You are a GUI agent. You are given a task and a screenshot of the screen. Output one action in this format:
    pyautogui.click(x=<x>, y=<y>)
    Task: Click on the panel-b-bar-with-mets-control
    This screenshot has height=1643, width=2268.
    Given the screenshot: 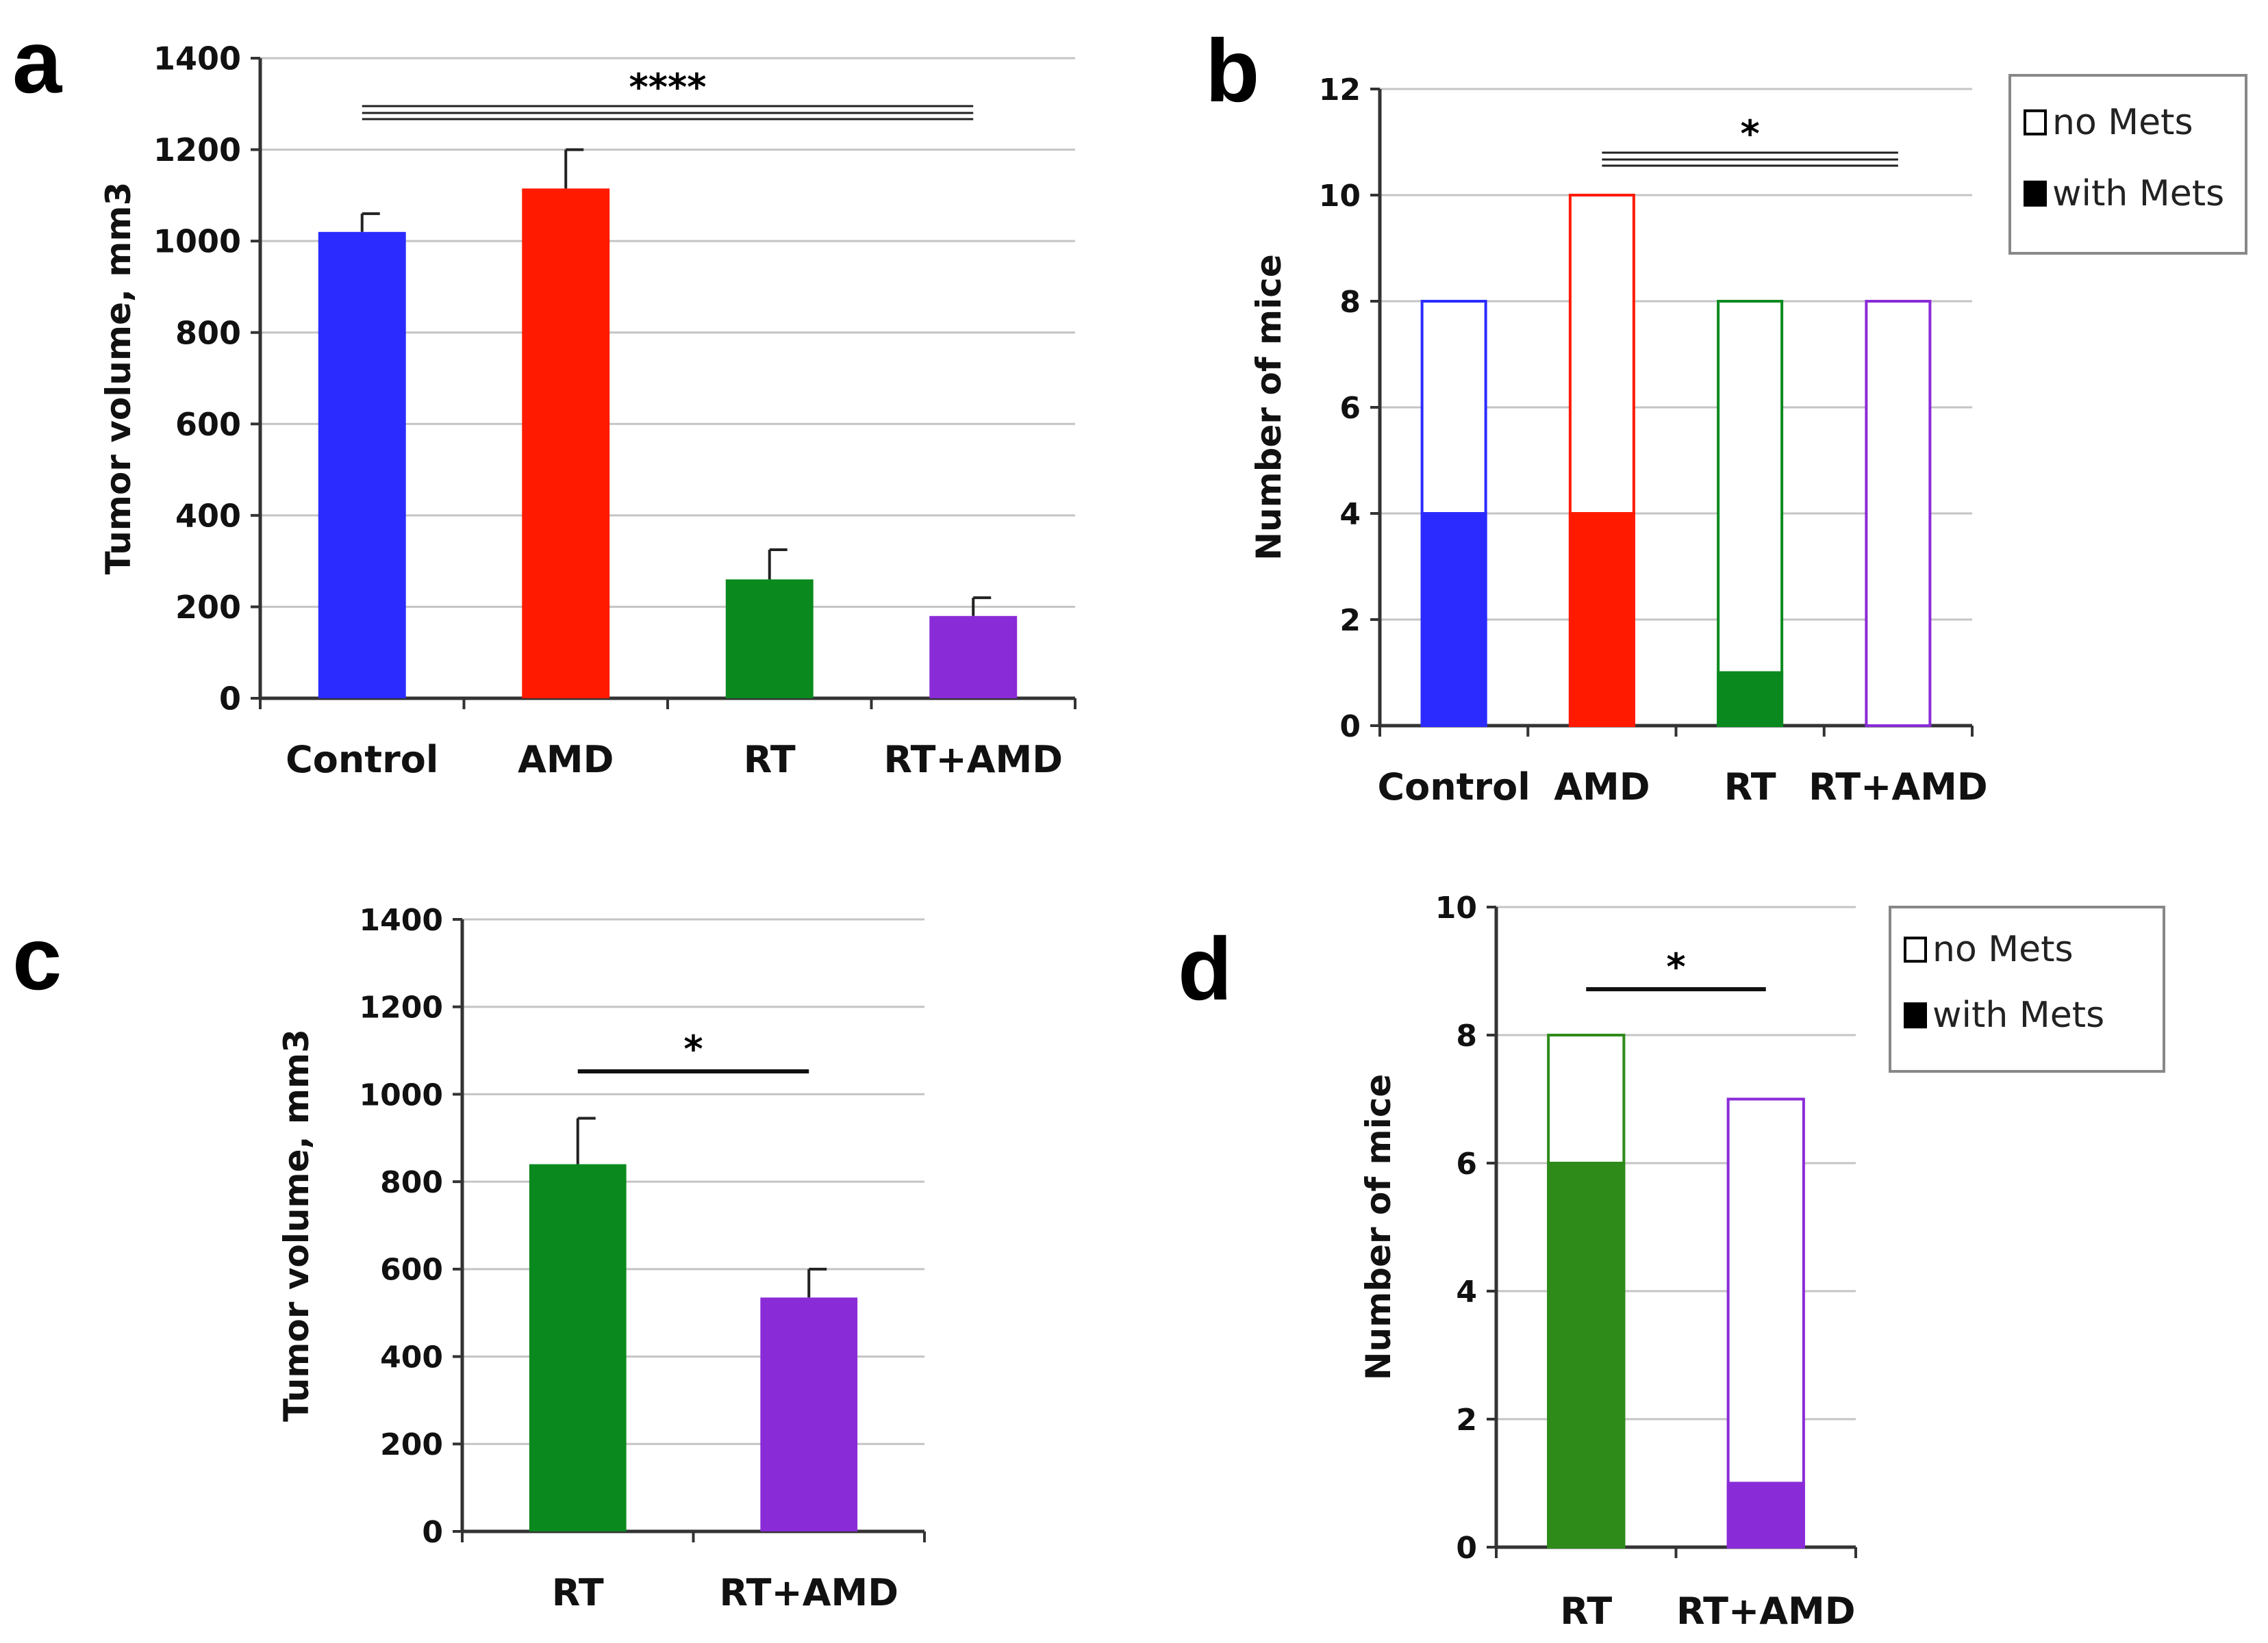 What is the action you would take?
    pyautogui.click(x=1453, y=619)
    